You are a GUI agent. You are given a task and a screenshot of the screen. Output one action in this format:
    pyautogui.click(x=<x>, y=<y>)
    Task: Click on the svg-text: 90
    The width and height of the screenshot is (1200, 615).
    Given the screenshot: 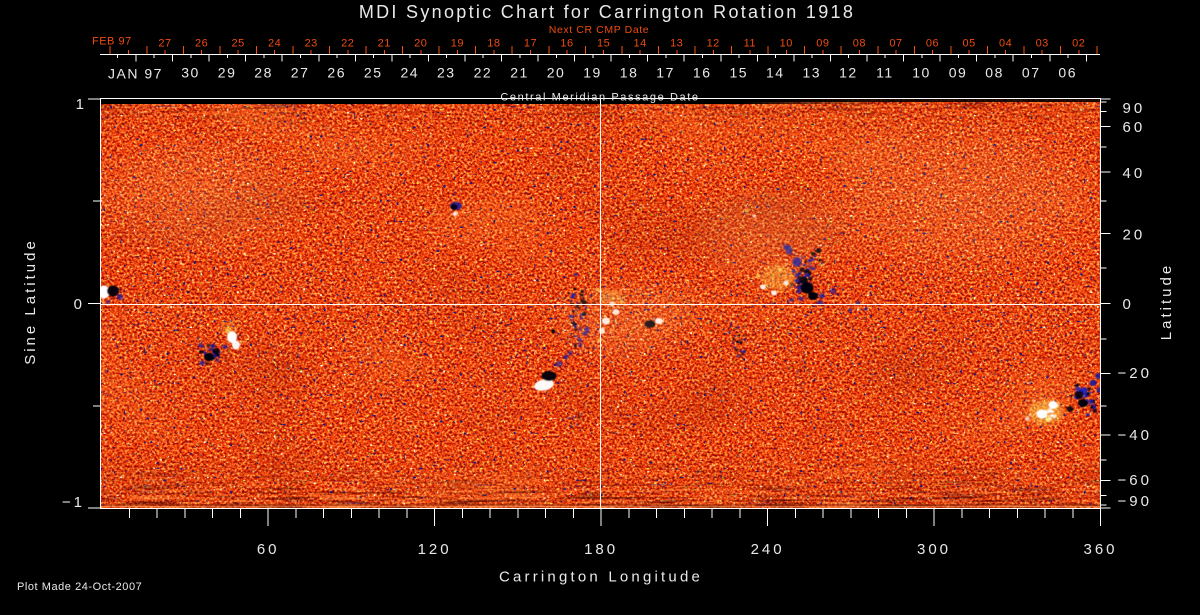 What is the action you would take?
    pyautogui.click(x=1134, y=108)
    